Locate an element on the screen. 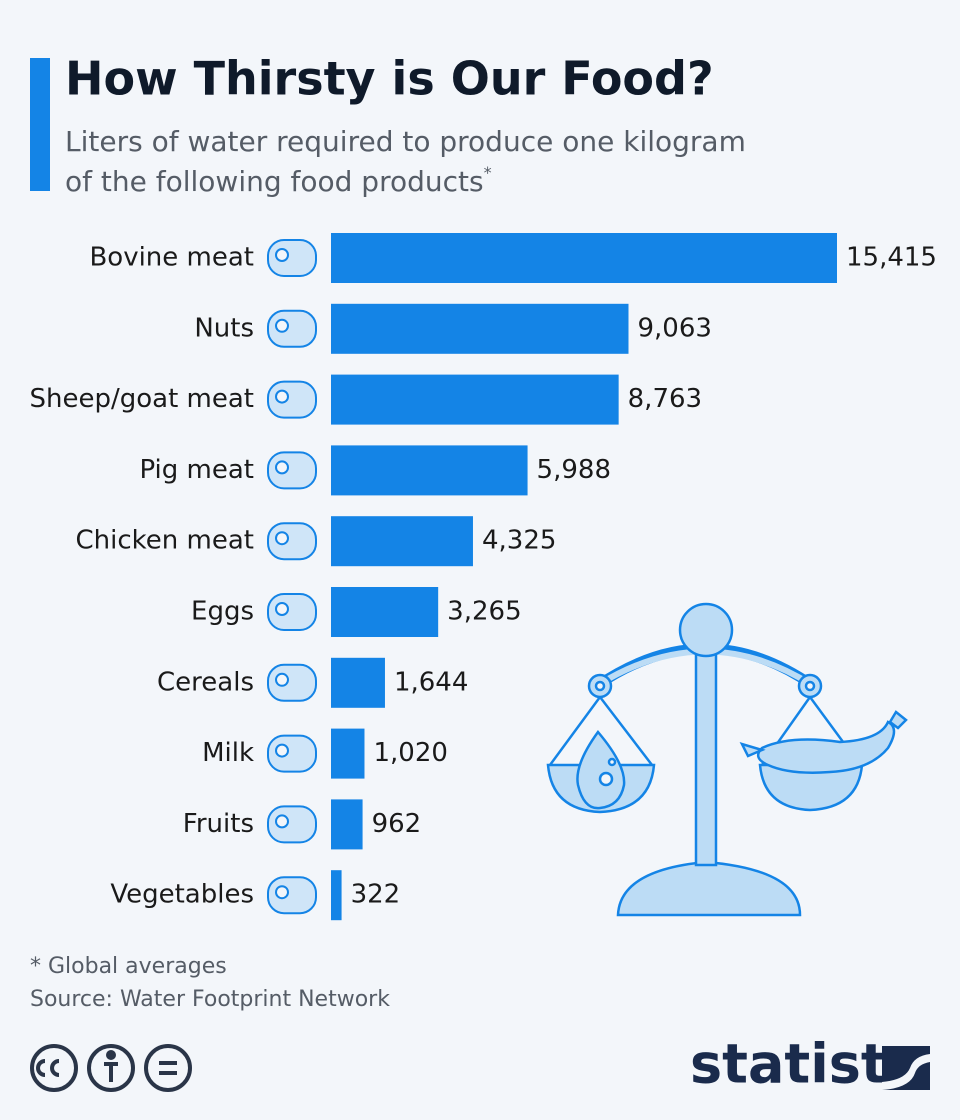  category-label: Bovine meat is located at coordinates (171, 258).